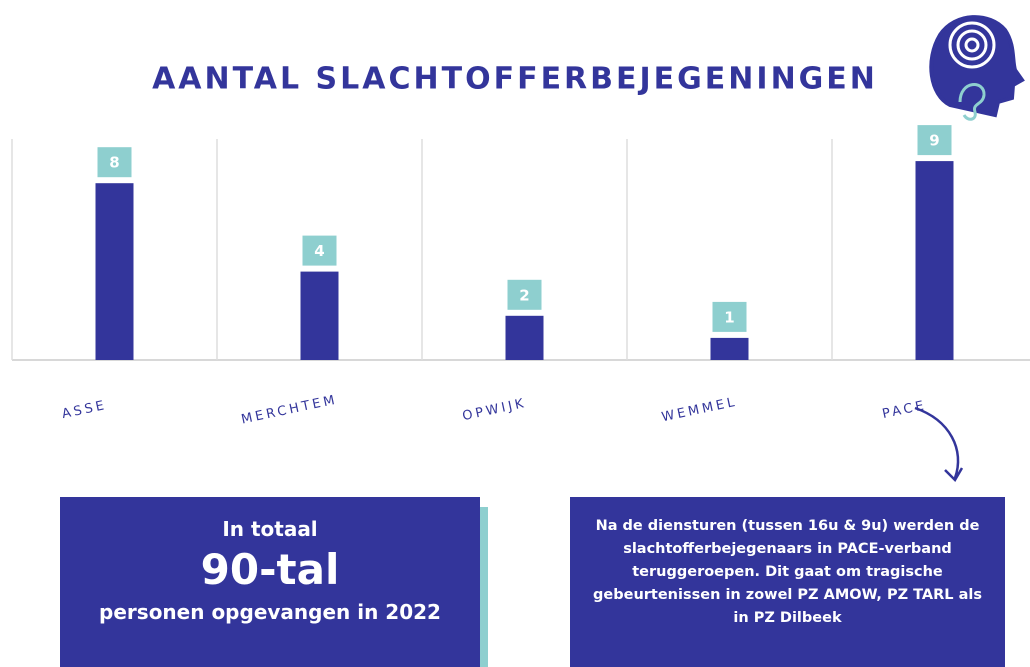 The width and height of the screenshot is (1030, 667). Describe the element at coordinates (494, 410) in the screenshot. I see `x-tick-label: OPWIJK` at that location.